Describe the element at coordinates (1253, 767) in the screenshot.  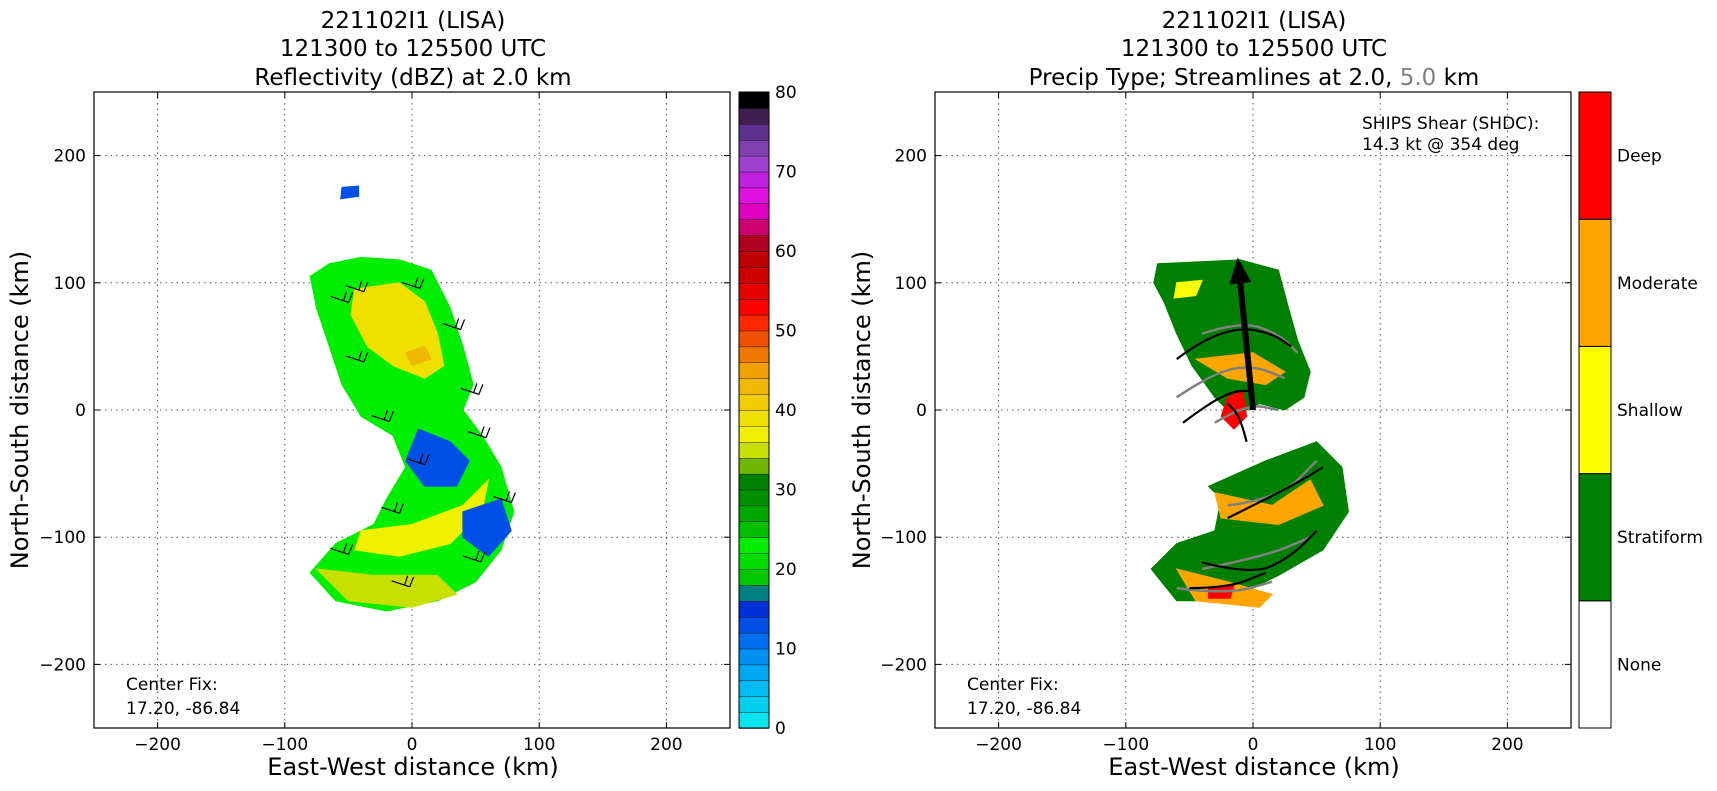
I see `panel2-xlabel: East-West distance (km)` at that location.